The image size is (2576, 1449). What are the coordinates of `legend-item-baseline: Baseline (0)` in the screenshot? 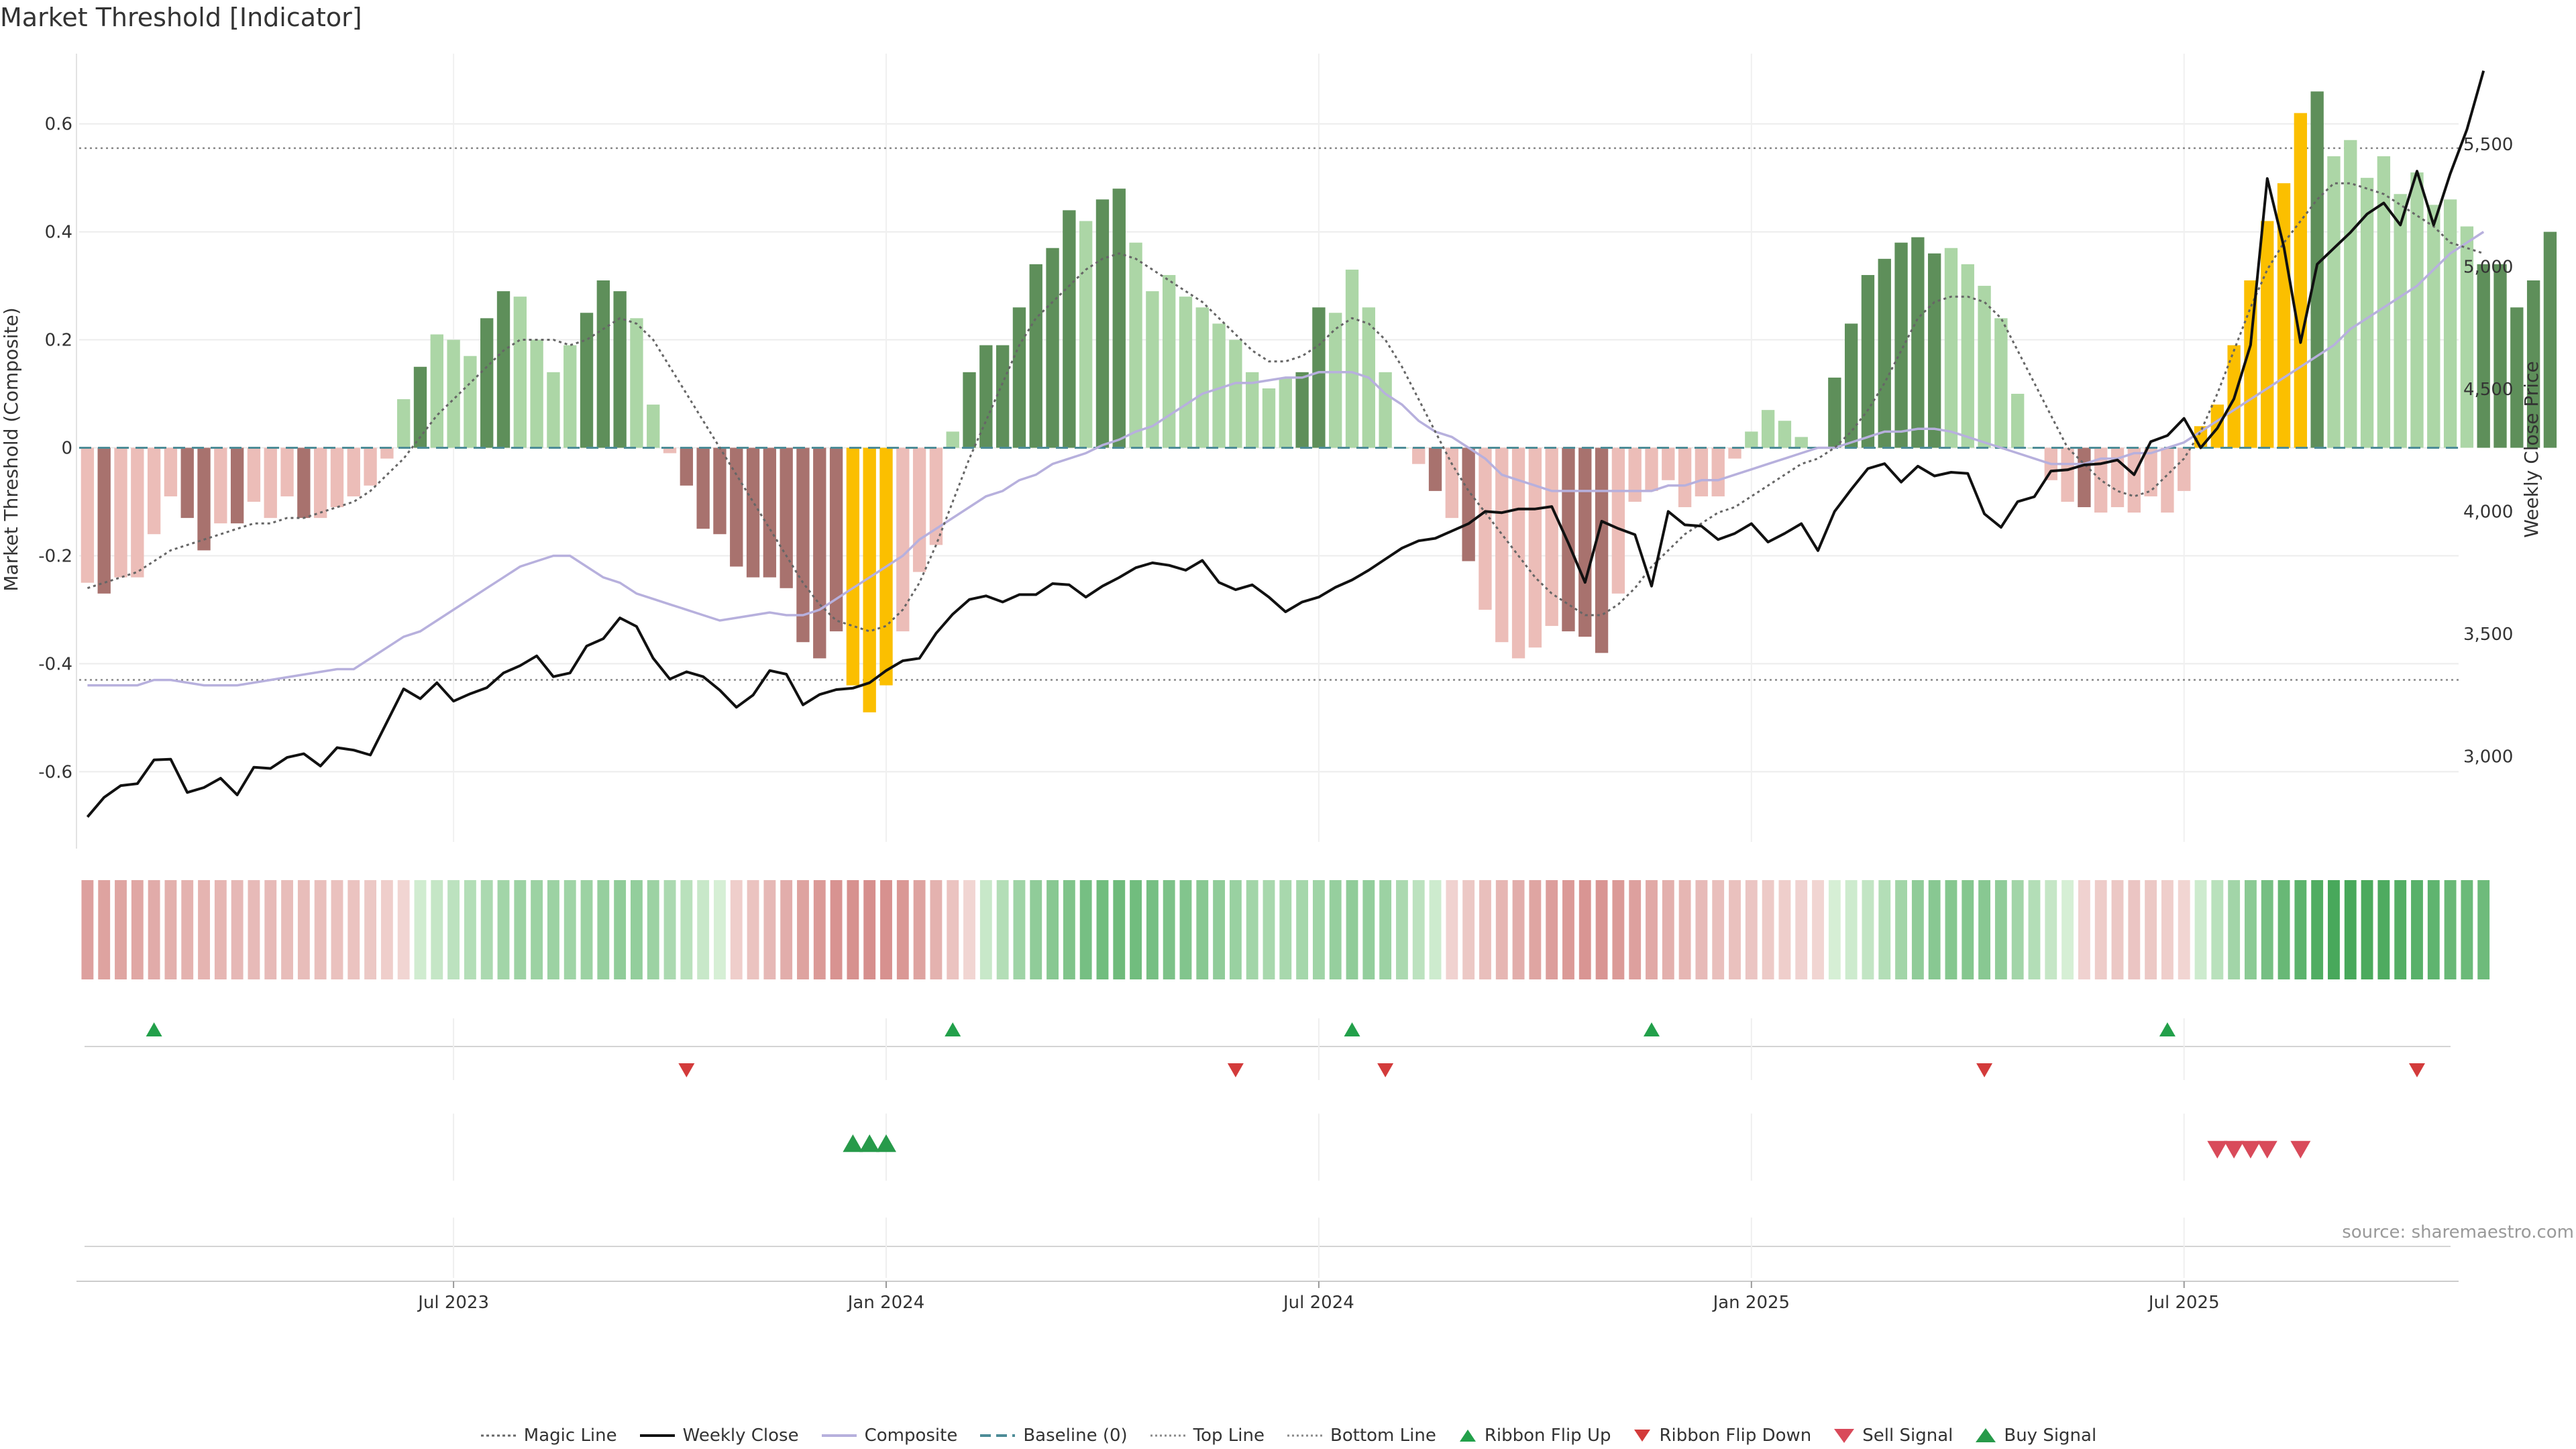 It's located at (1053, 1436).